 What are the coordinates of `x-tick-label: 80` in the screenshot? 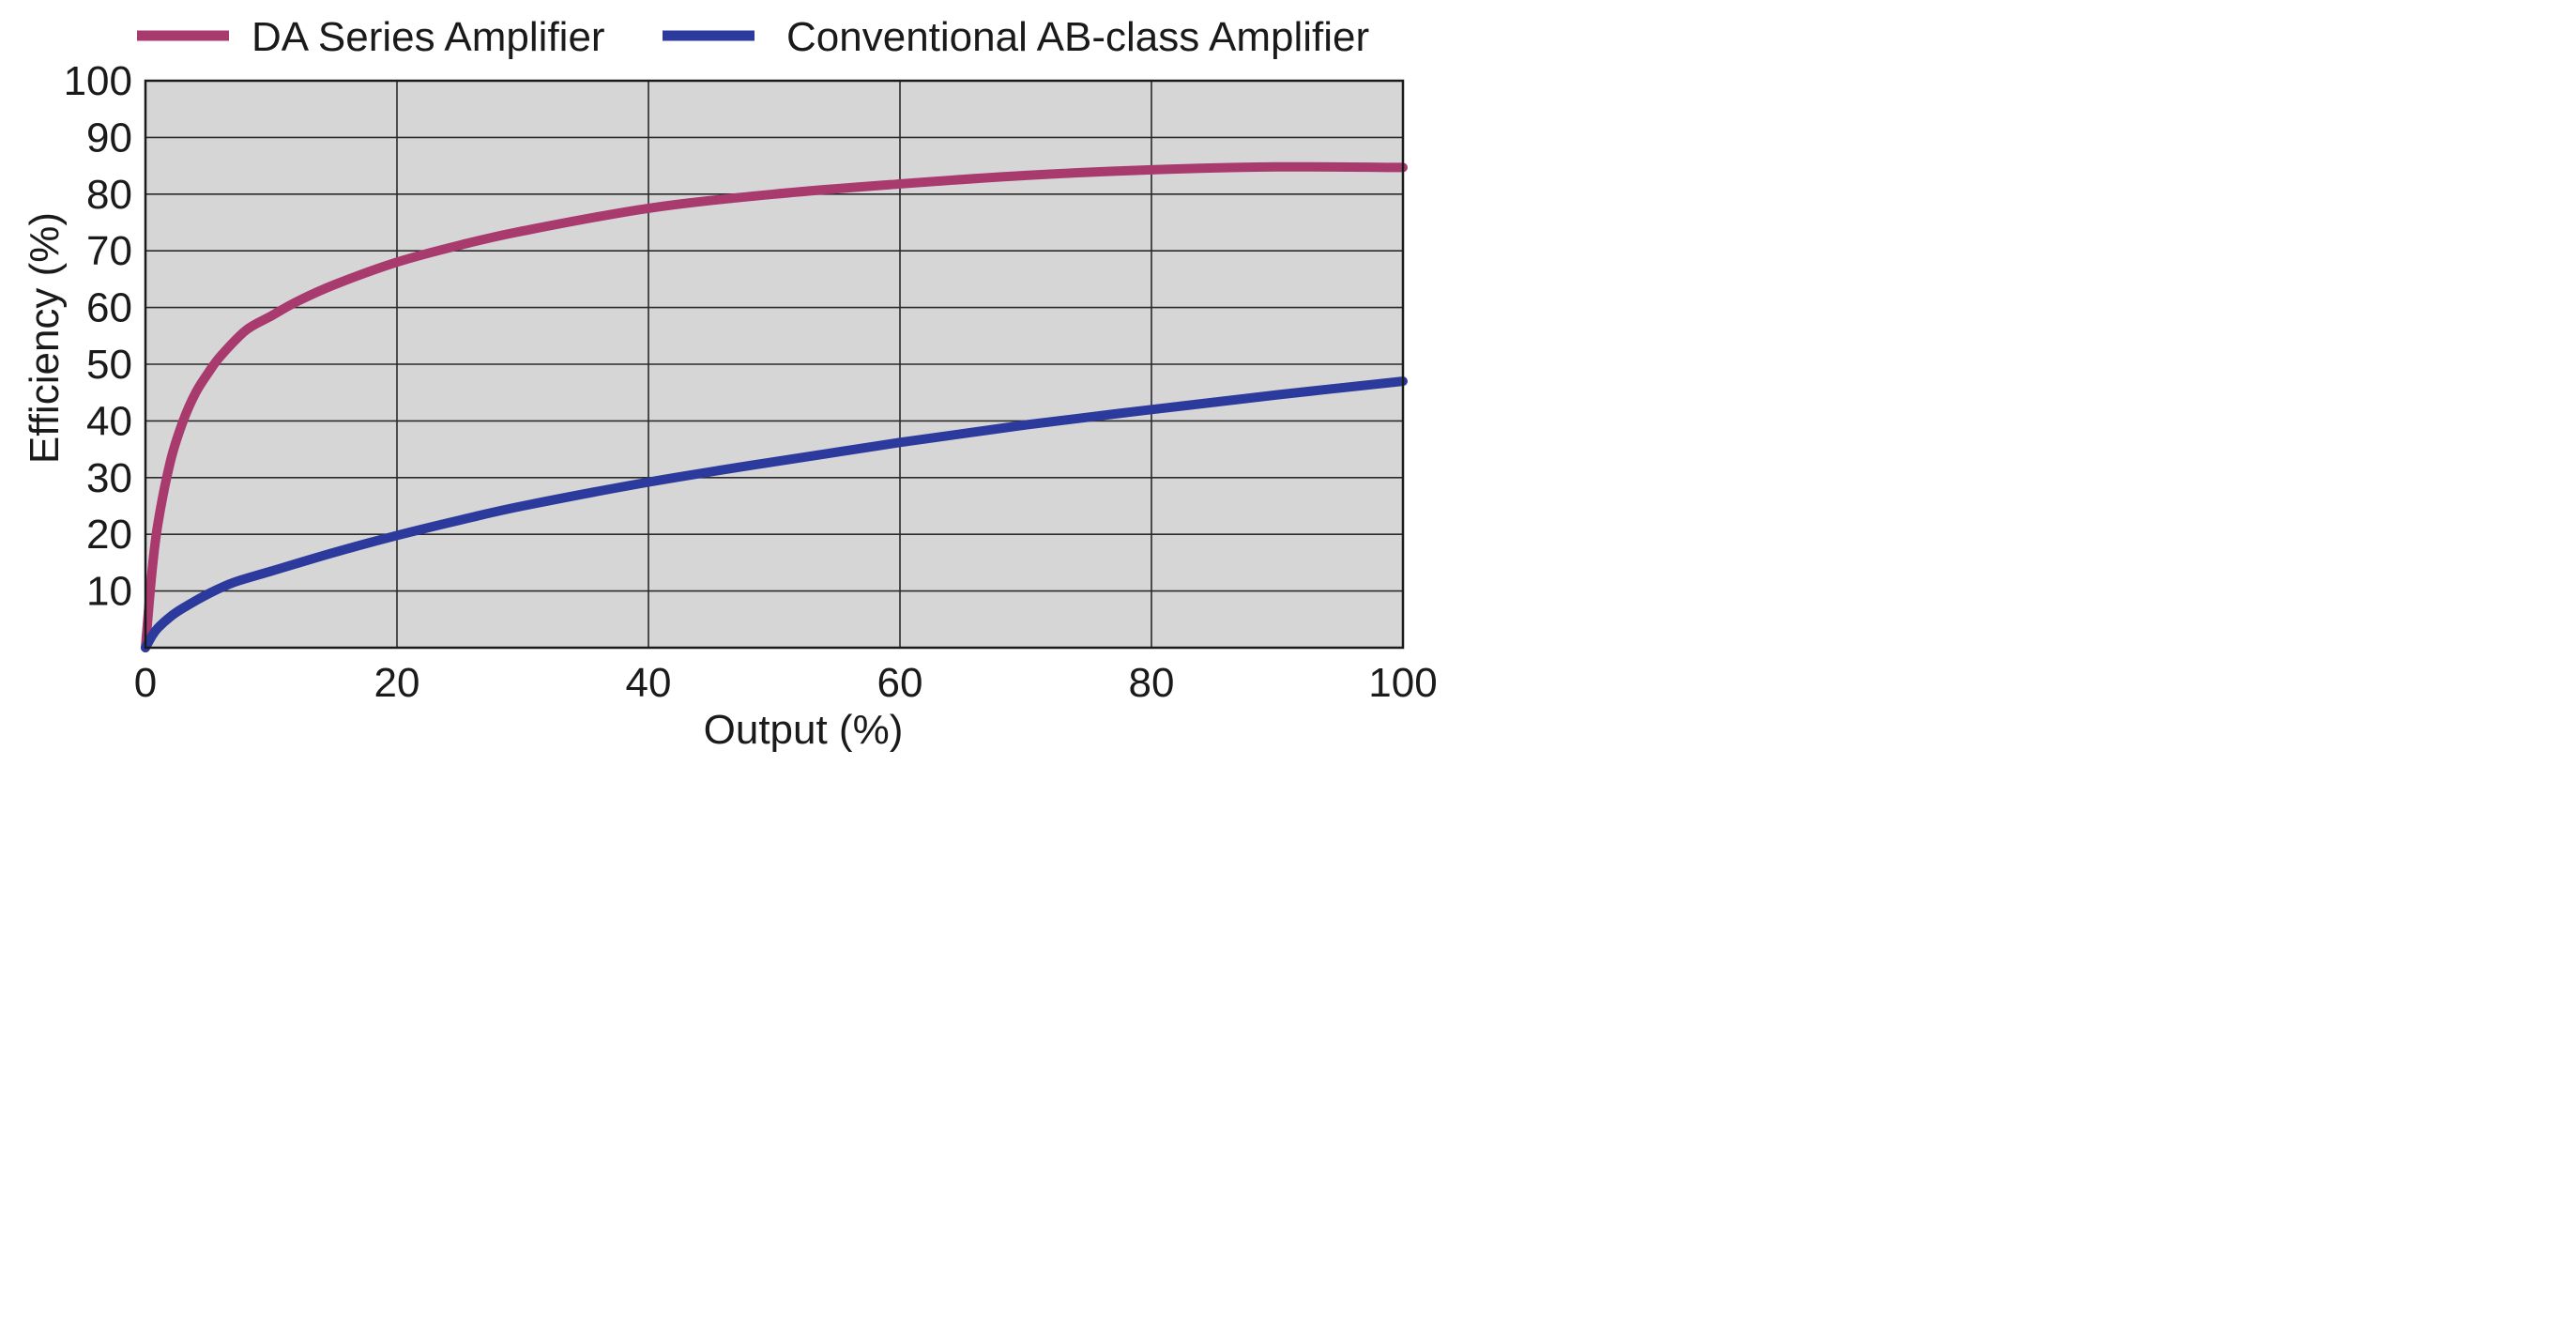 It's located at (1152, 683).